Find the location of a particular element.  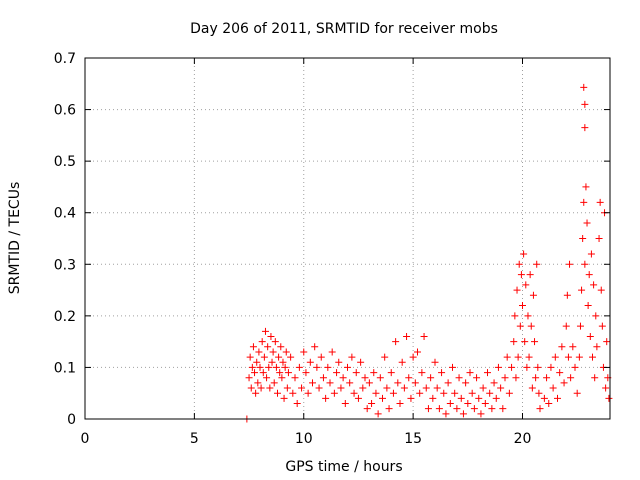

y-tick-label: 0.7 is located at coordinates (65, 59).